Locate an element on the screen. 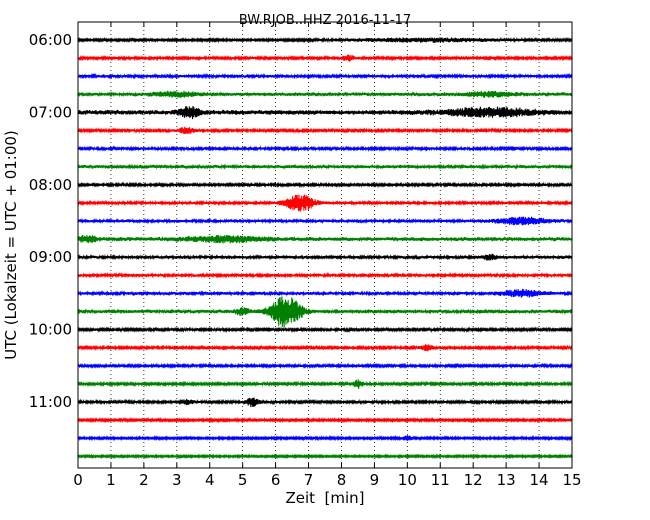 The image size is (650, 520). x-tick-label: 4 is located at coordinates (210, 480).